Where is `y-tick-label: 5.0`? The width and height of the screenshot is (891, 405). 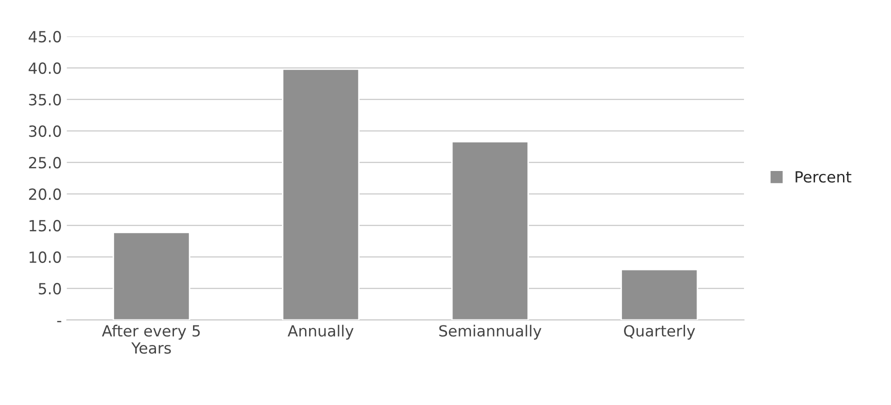
y-tick-label: 5.0 is located at coordinates (49, 288).